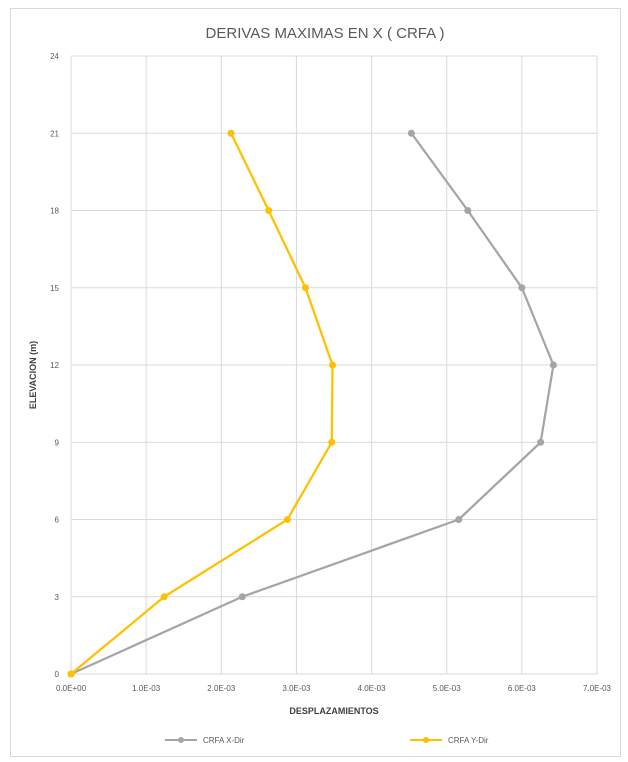 Image resolution: width=628 pixels, height=762 pixels. I want to click on x-tick-label: 7.0E-03, so click(597, 688).